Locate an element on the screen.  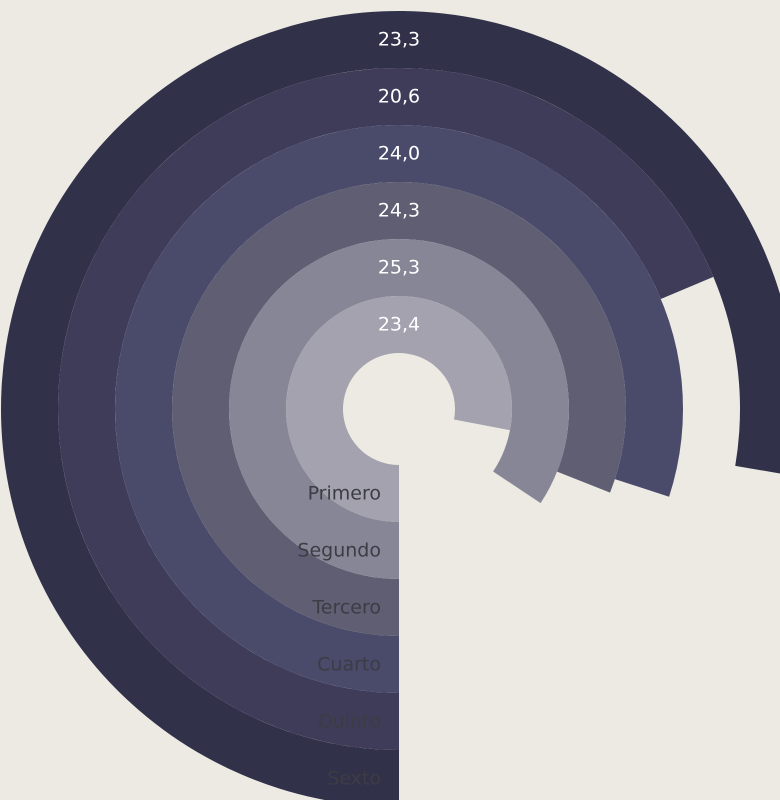
value-labels-layer: 23,4 25,3 24,3 24,0 20,6 23,3 is located at coordinates (399, 182).